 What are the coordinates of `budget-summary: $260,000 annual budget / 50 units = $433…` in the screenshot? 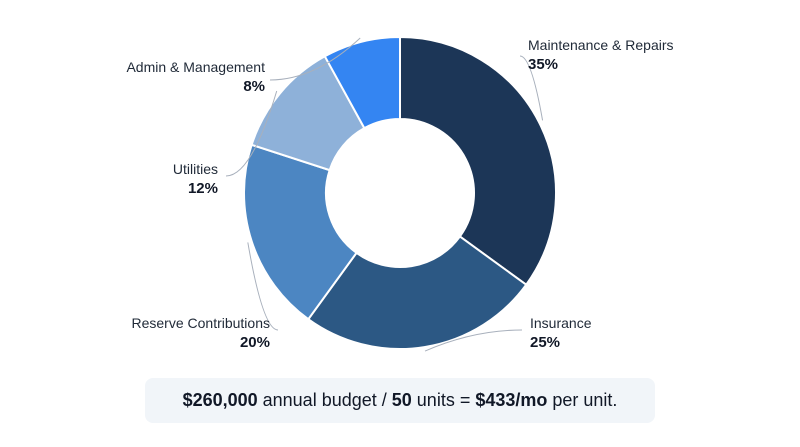 It's located at (400, 400).